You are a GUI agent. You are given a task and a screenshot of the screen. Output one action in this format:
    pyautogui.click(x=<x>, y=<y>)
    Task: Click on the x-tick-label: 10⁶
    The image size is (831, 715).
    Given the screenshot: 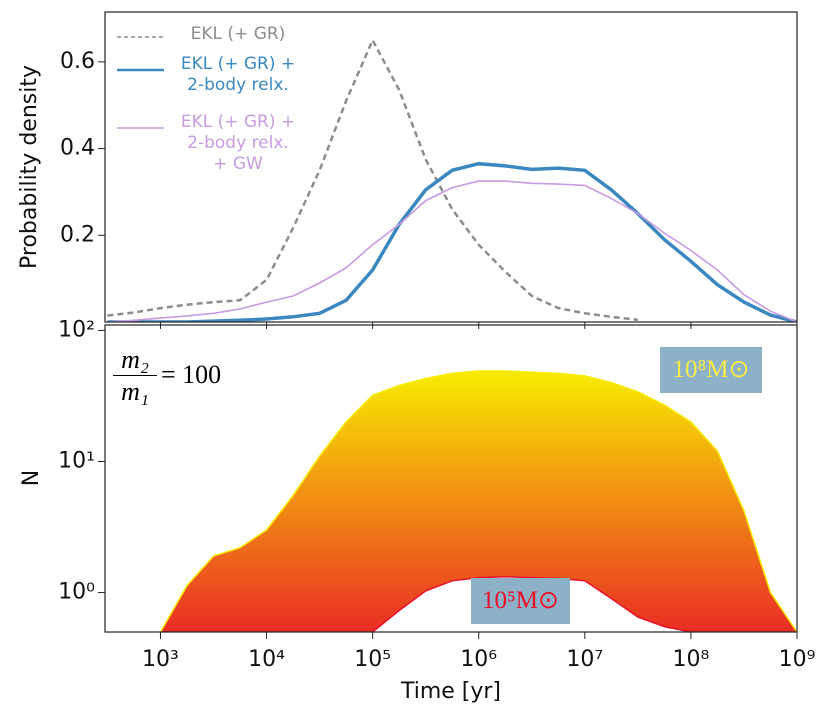 What is the action you would take?
    pyautogui.click(x=478, y=659)
    